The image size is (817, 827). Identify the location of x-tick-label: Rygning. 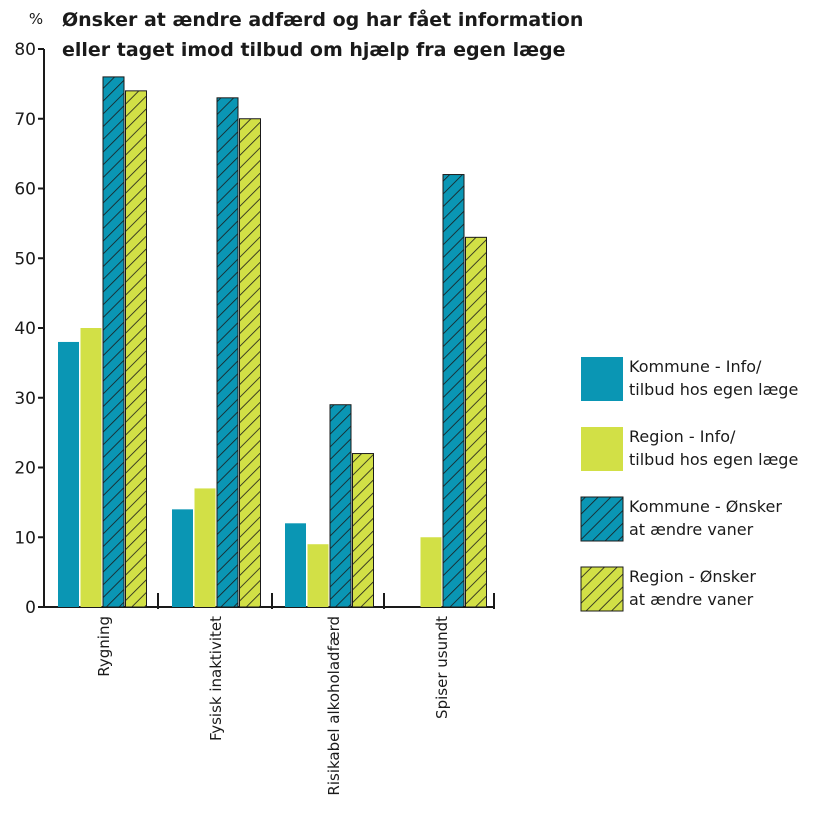
(104, 646).